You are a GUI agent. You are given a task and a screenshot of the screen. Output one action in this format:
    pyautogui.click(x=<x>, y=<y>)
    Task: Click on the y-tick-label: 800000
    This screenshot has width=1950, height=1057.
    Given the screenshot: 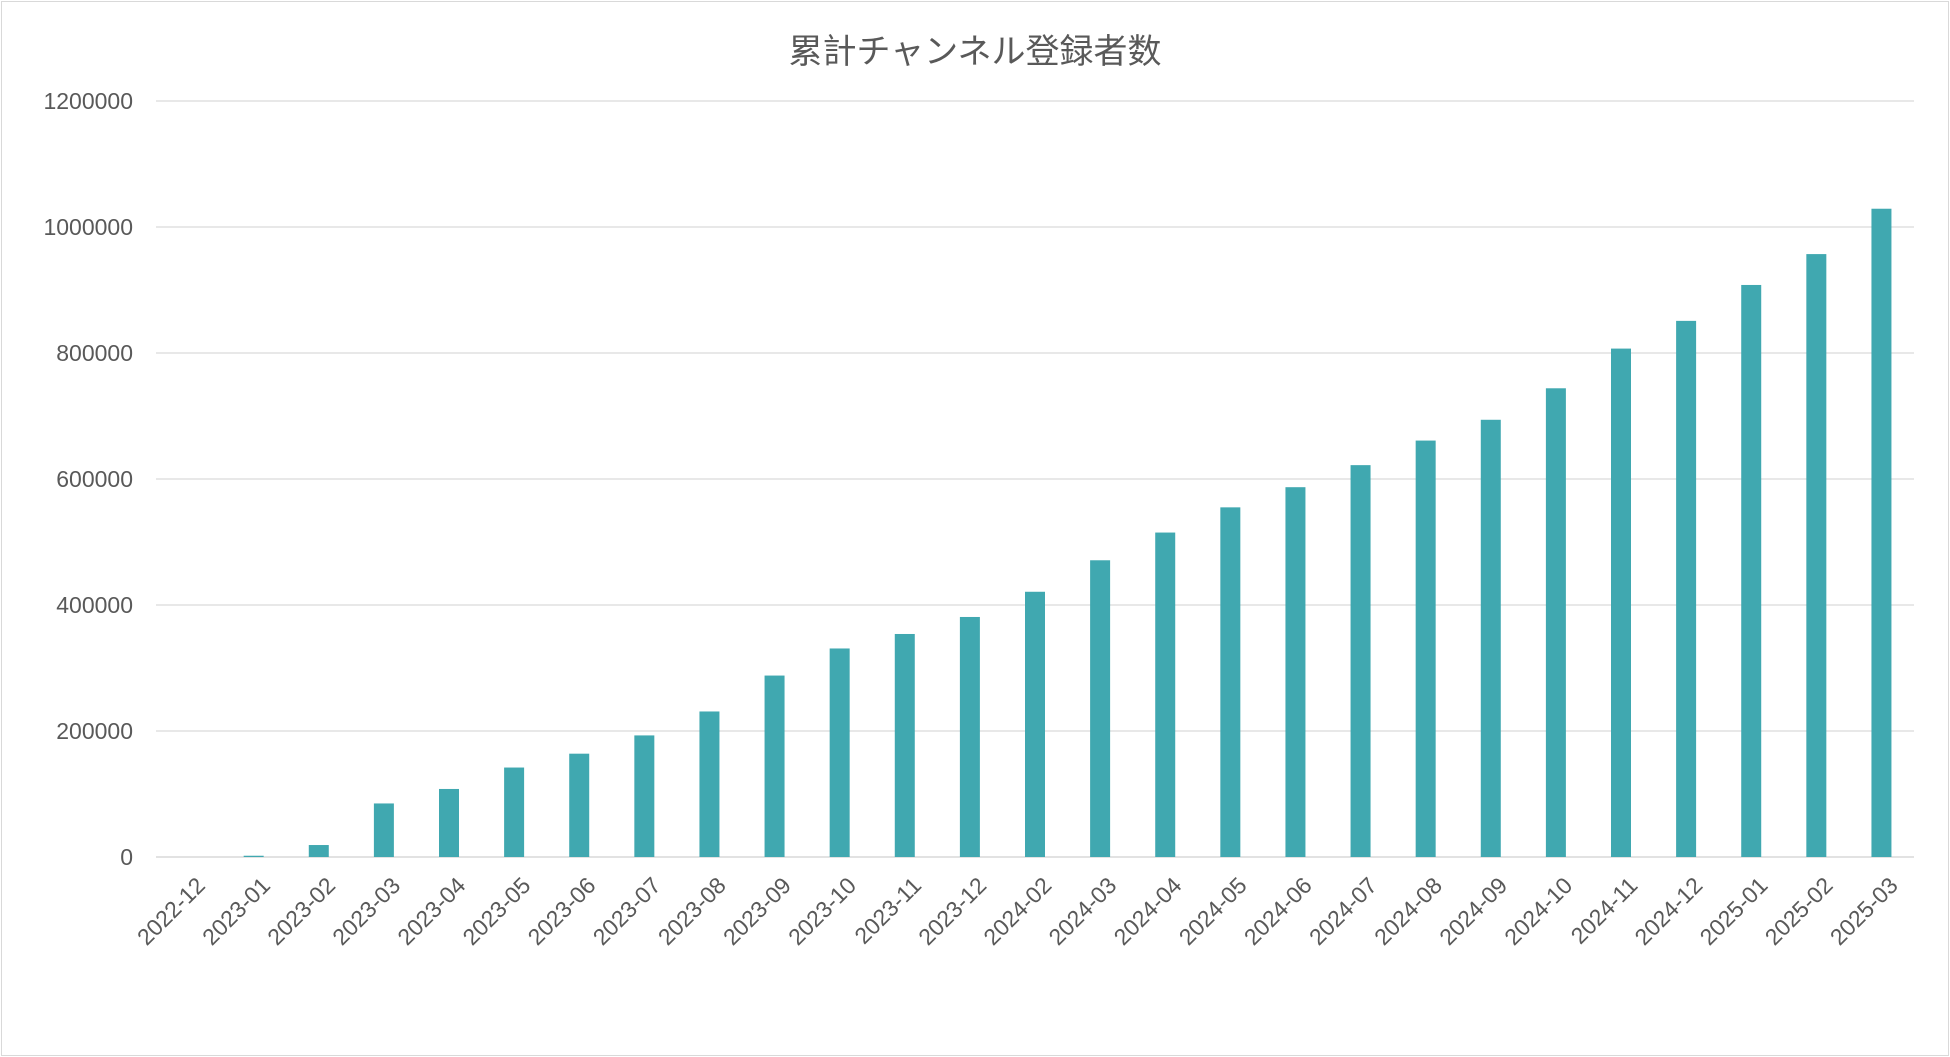 What is the action you would take?
    pyautogui.click(x=94, y=353)
    